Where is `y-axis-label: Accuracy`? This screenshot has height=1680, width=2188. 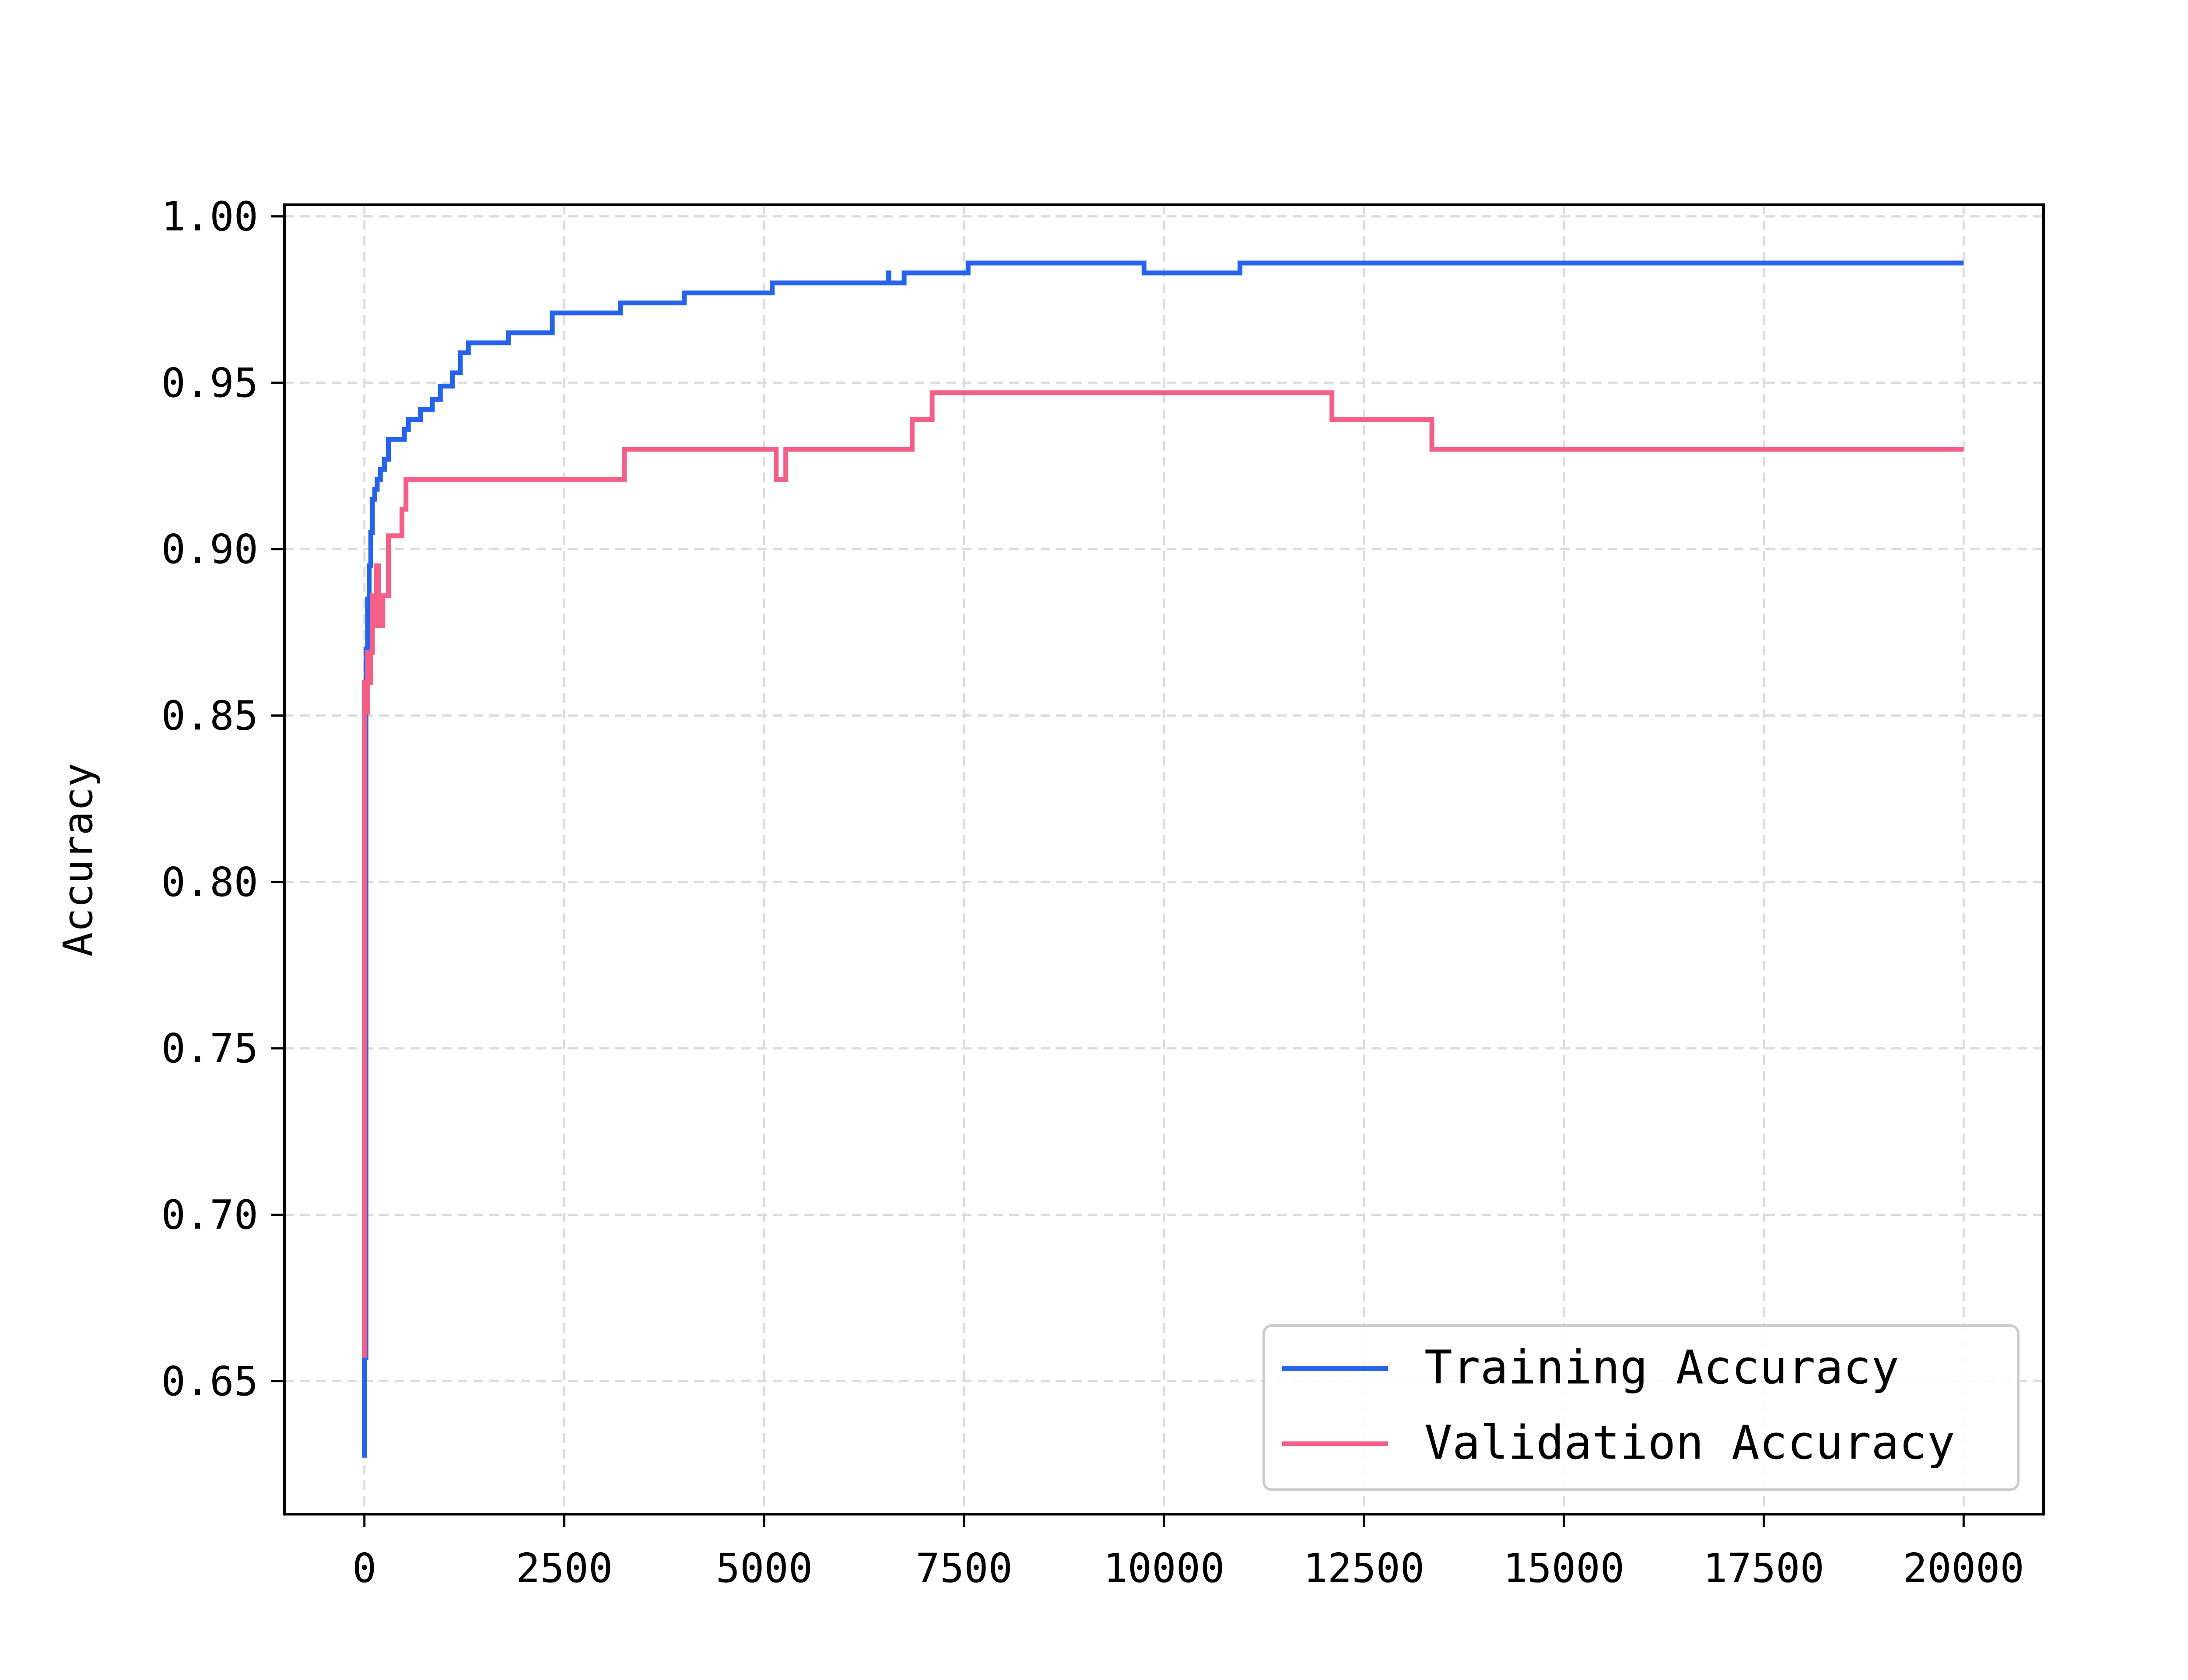 y-axis-label: Accuracy is located at coordinates (78, 859).